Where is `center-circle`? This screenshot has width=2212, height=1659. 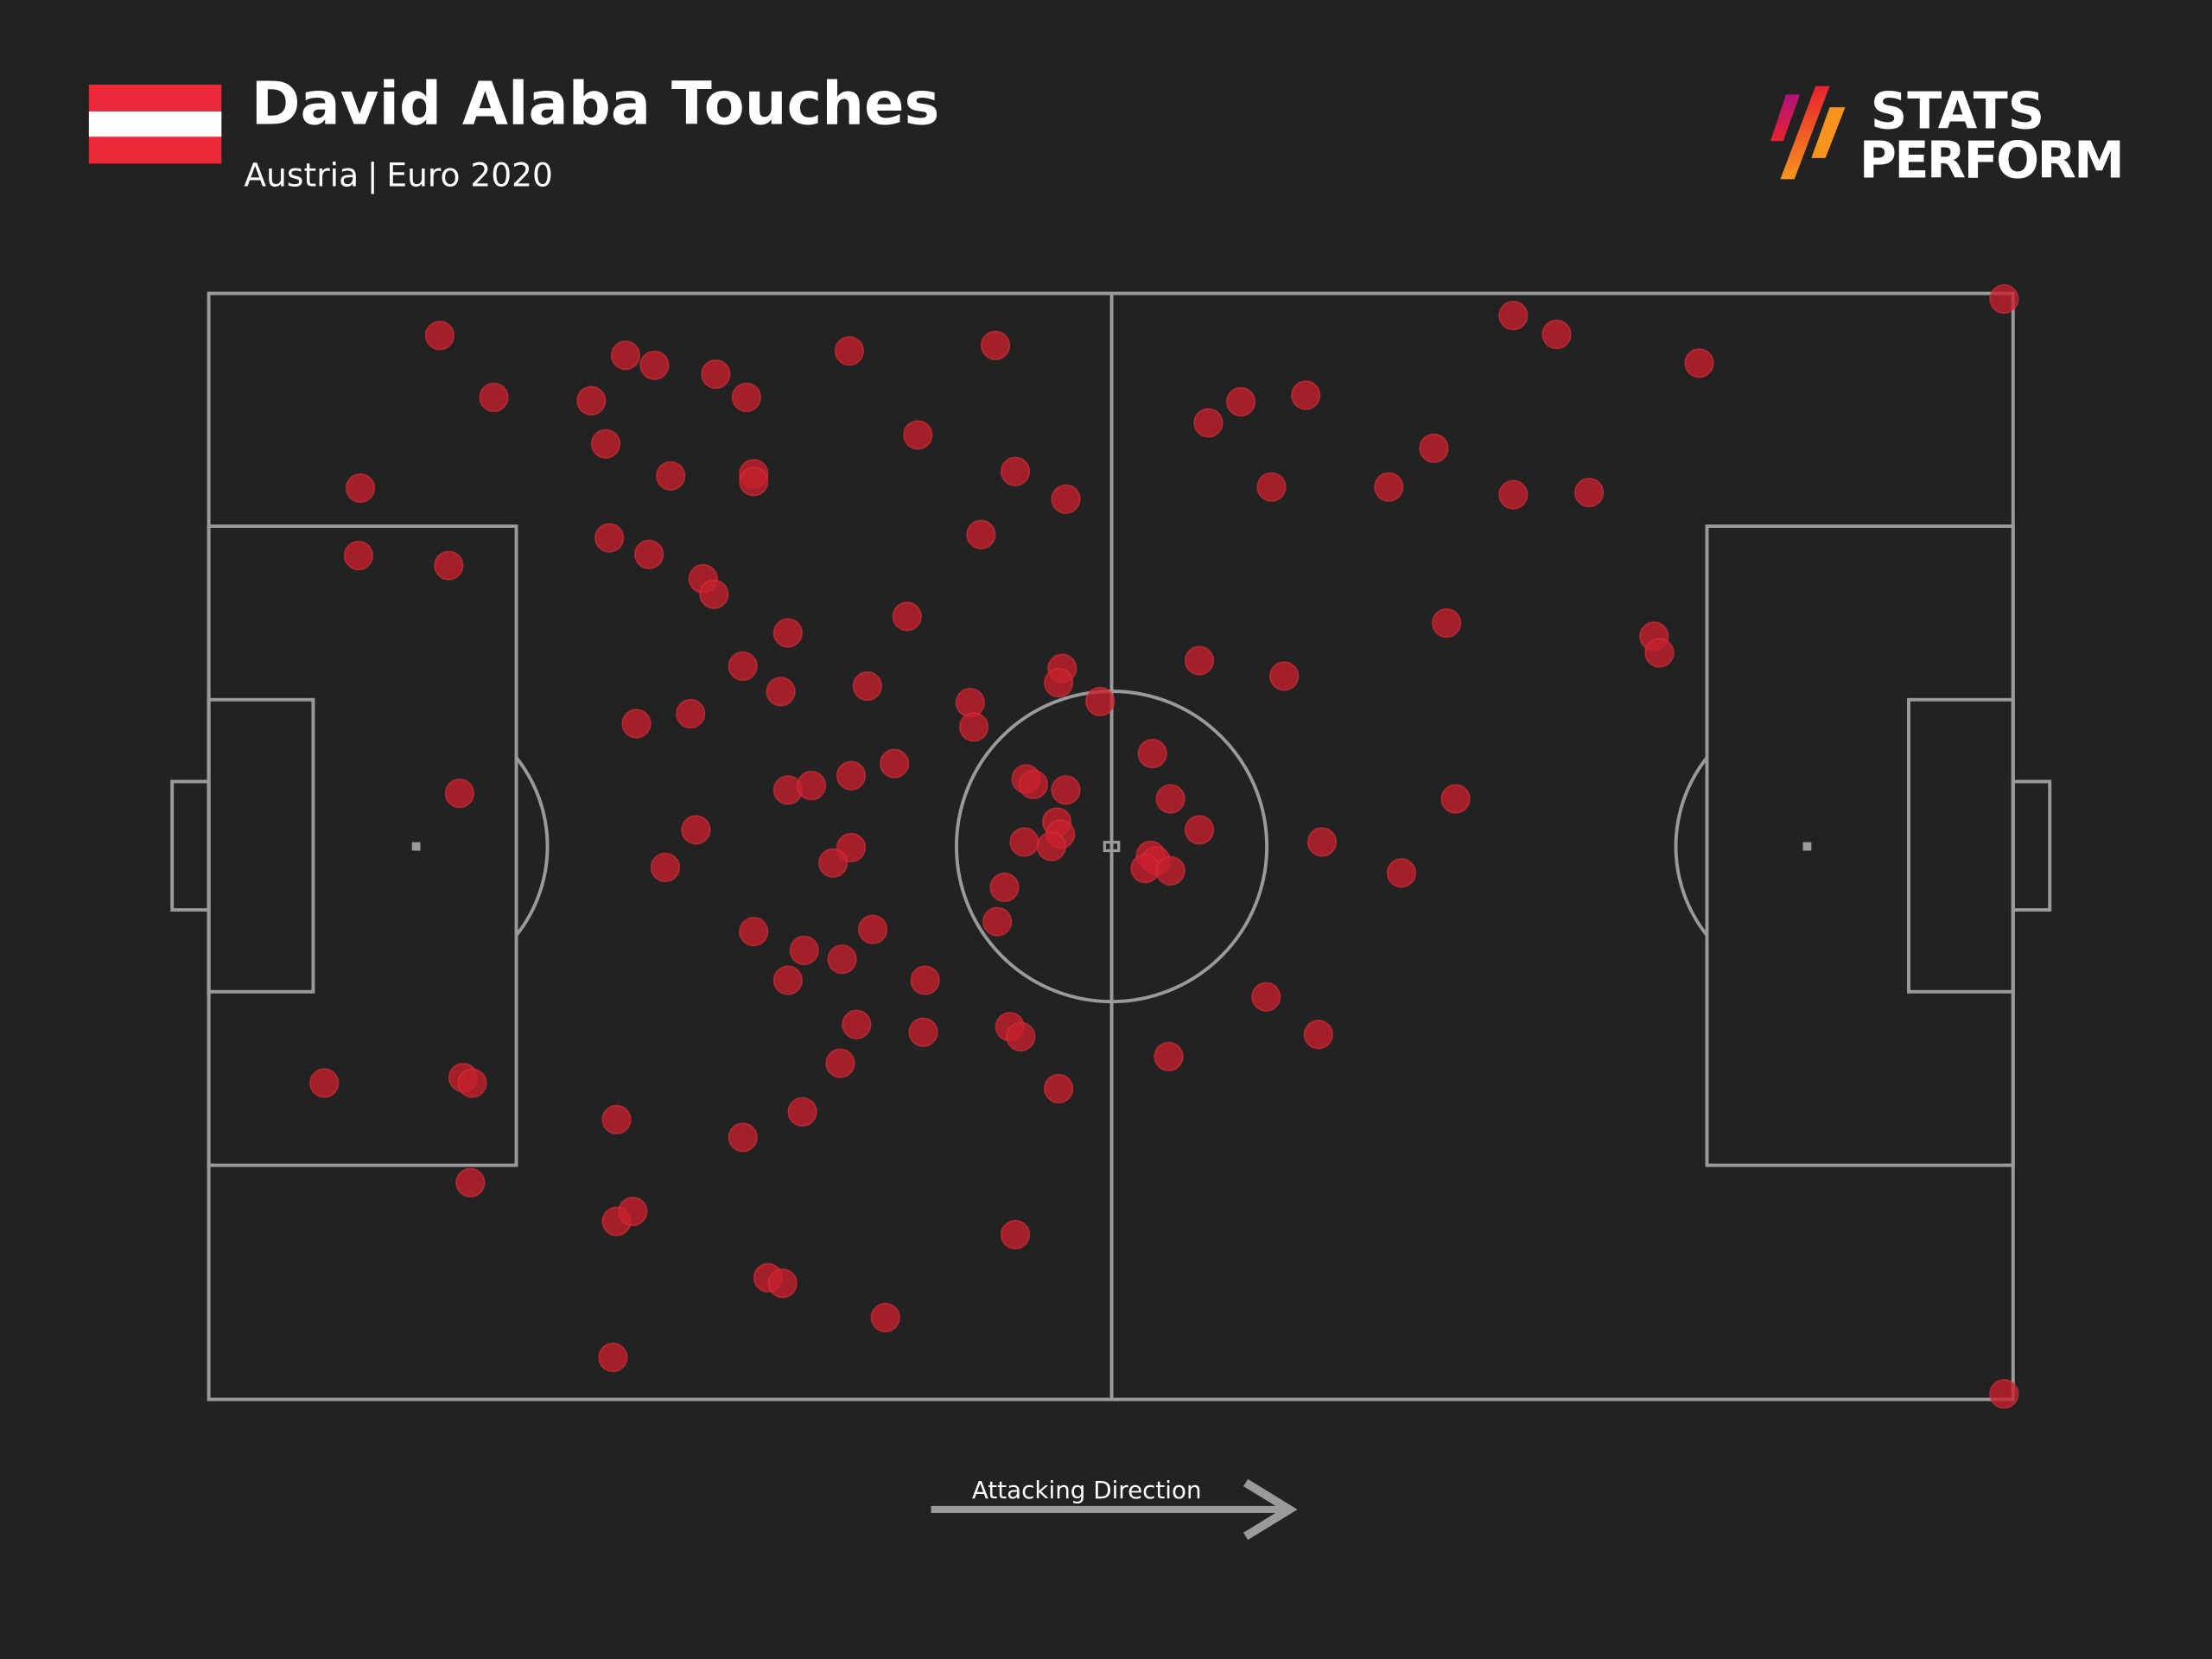 center-circle is located at coordinates (1111, 847).